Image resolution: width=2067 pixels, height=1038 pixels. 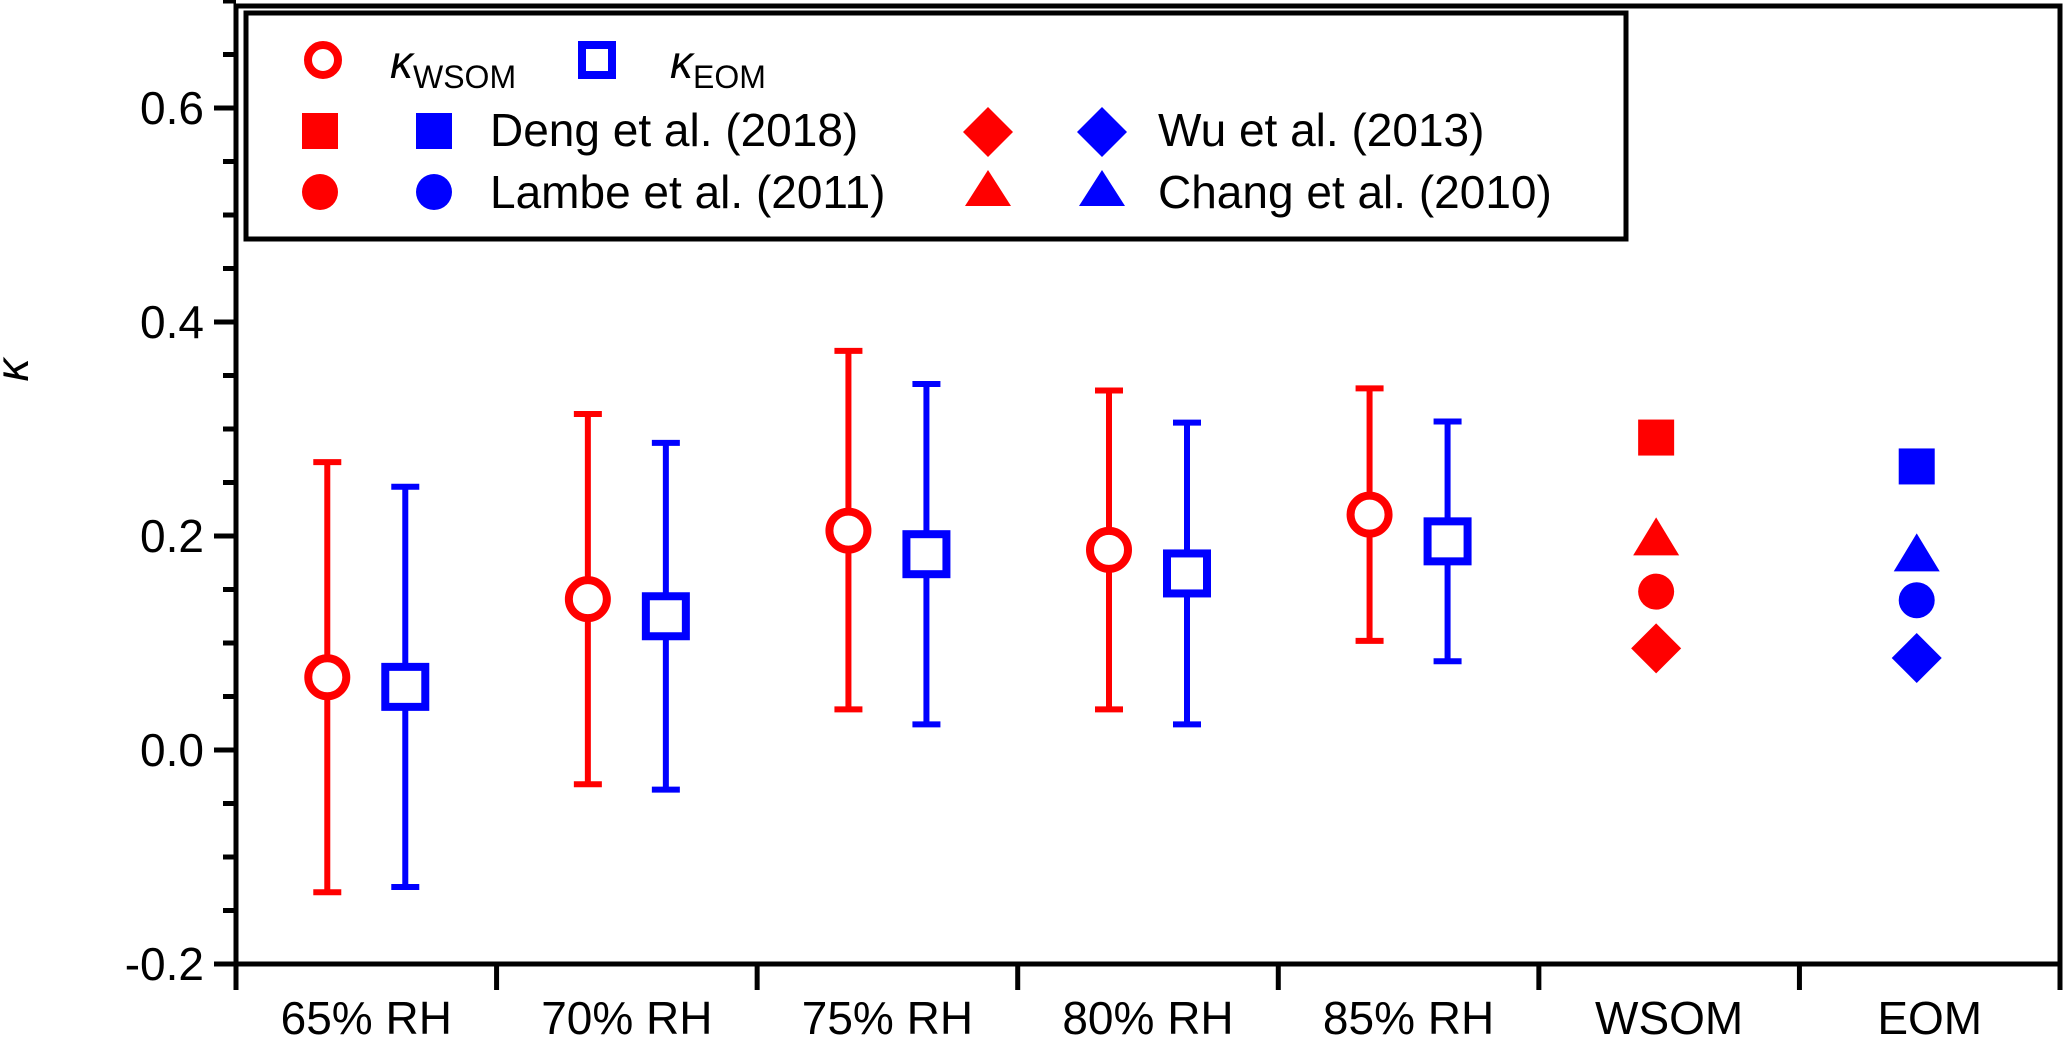 What do you see at coordinates (1321, 130) in the screenshot?
I see `legend-label-wu: Wu et al. (2013)` at bounding box center [1321, 130].